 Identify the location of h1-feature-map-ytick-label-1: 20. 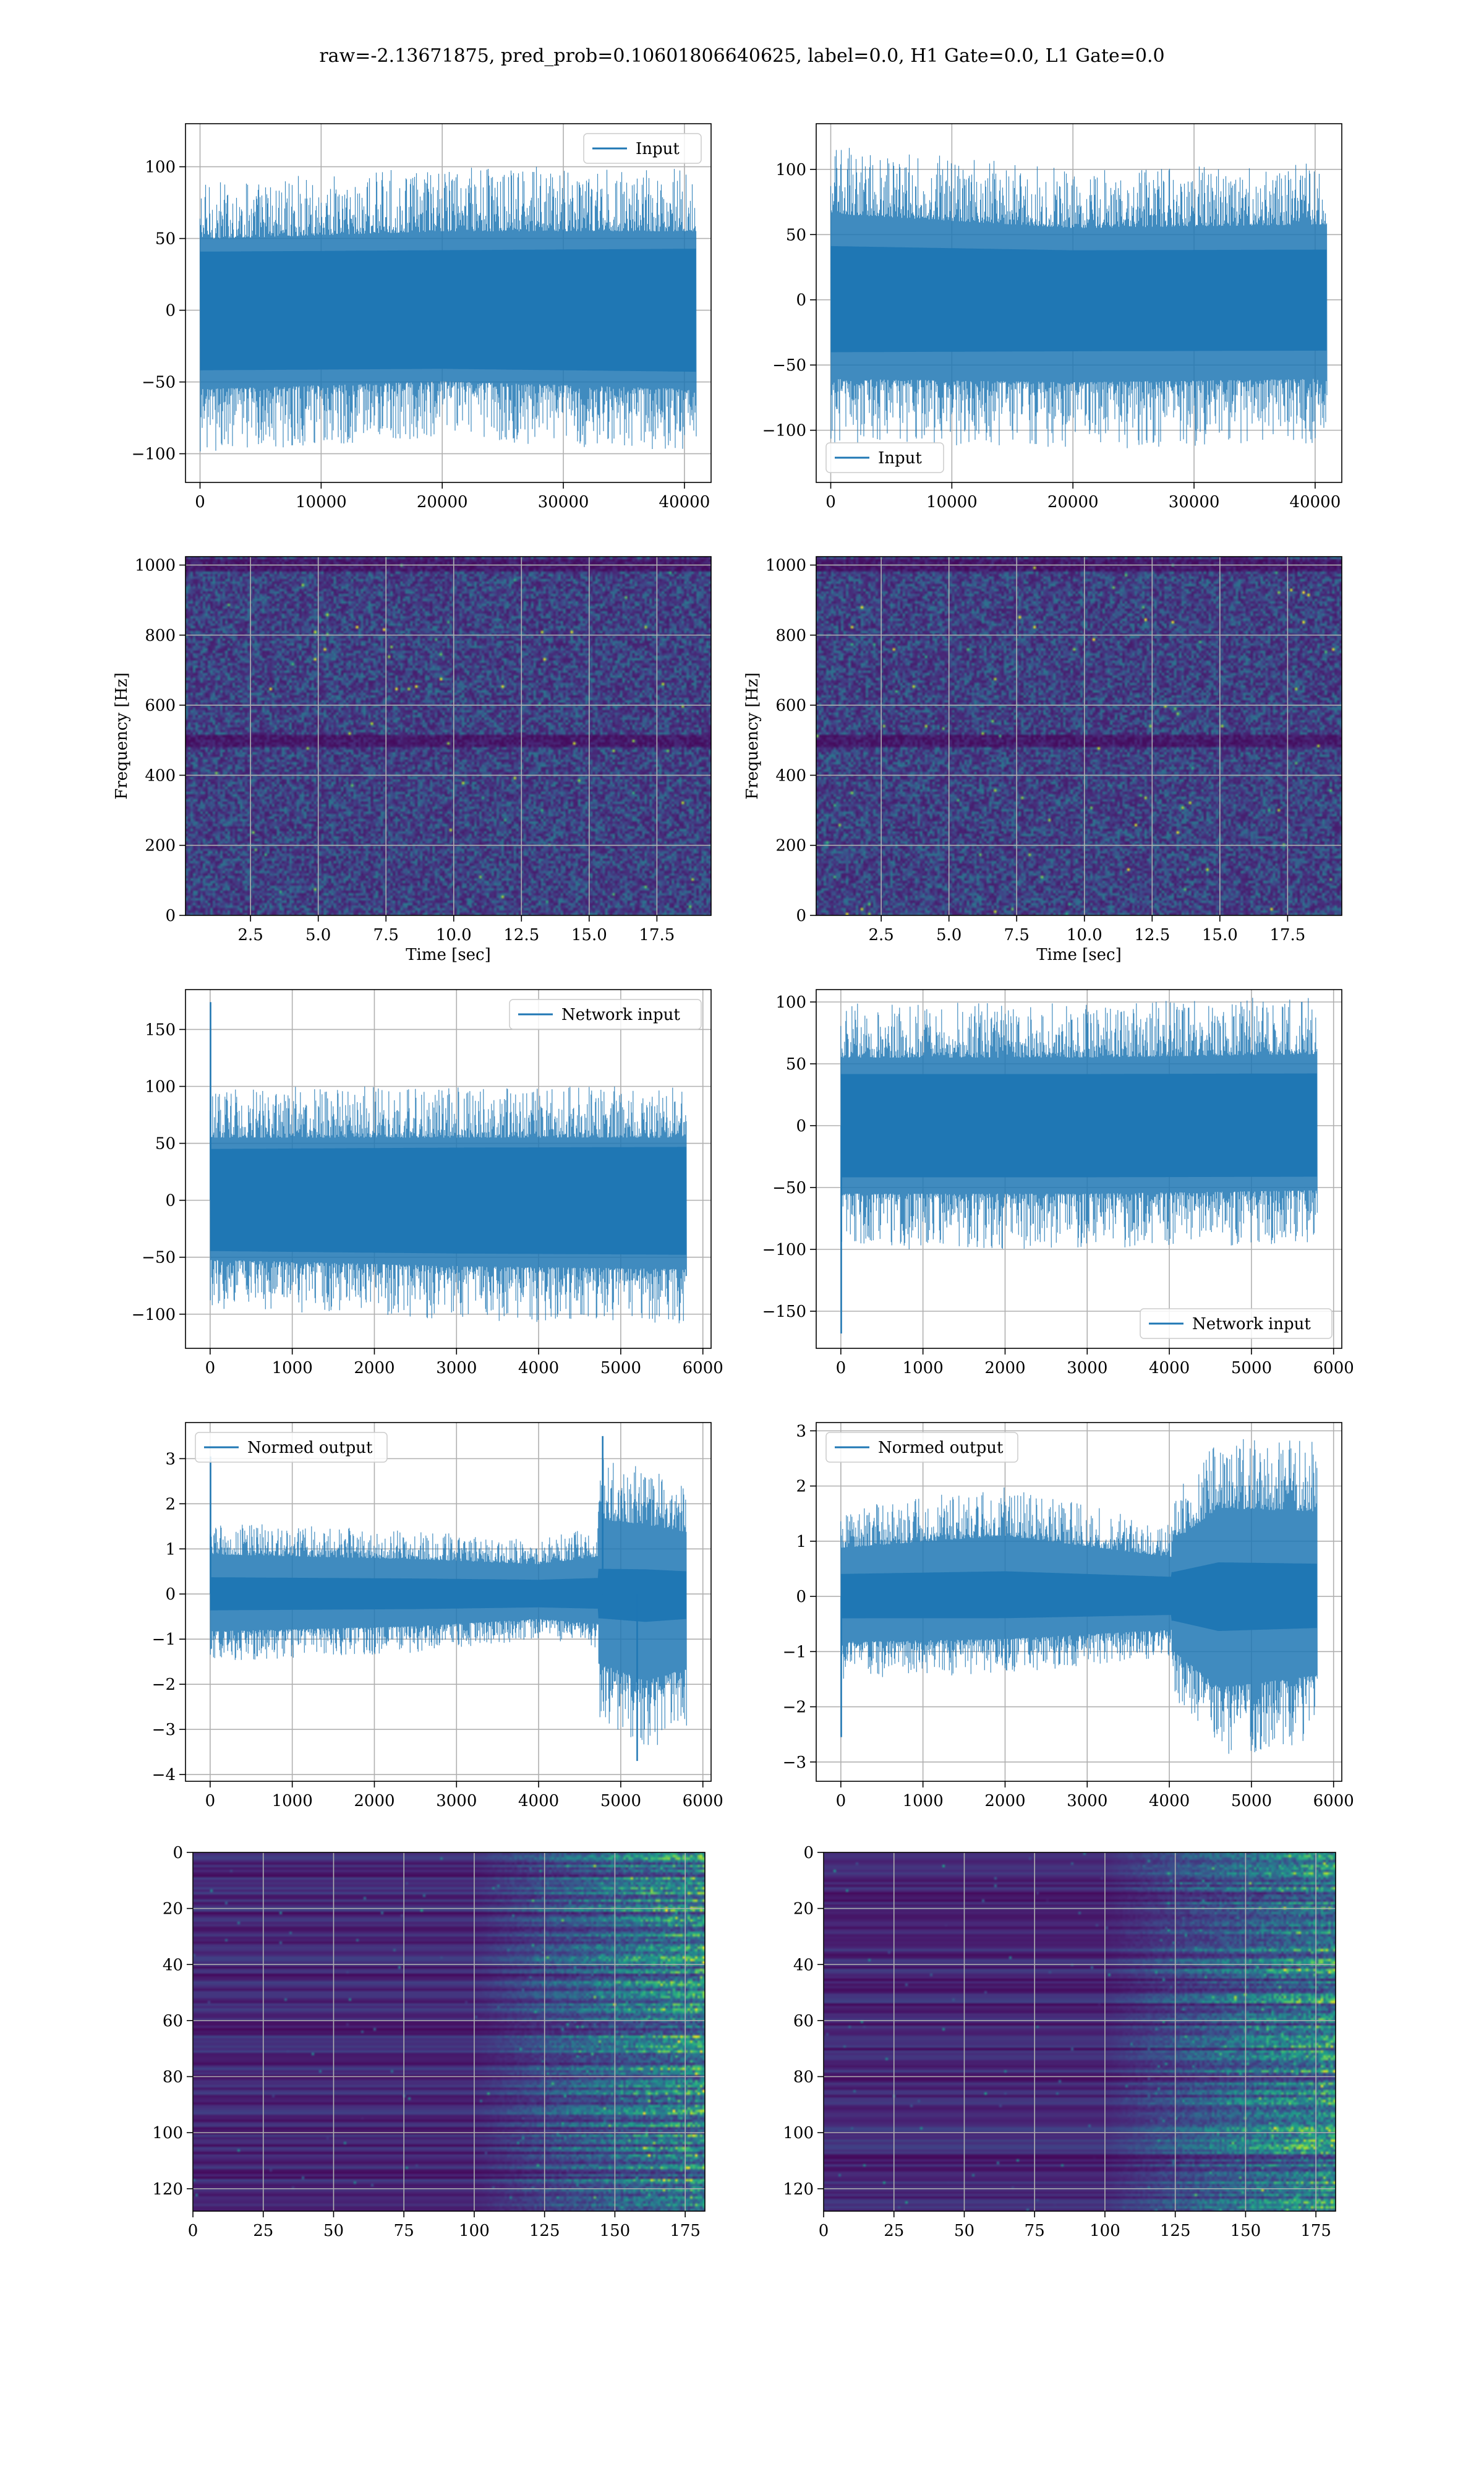
(173, 1910).